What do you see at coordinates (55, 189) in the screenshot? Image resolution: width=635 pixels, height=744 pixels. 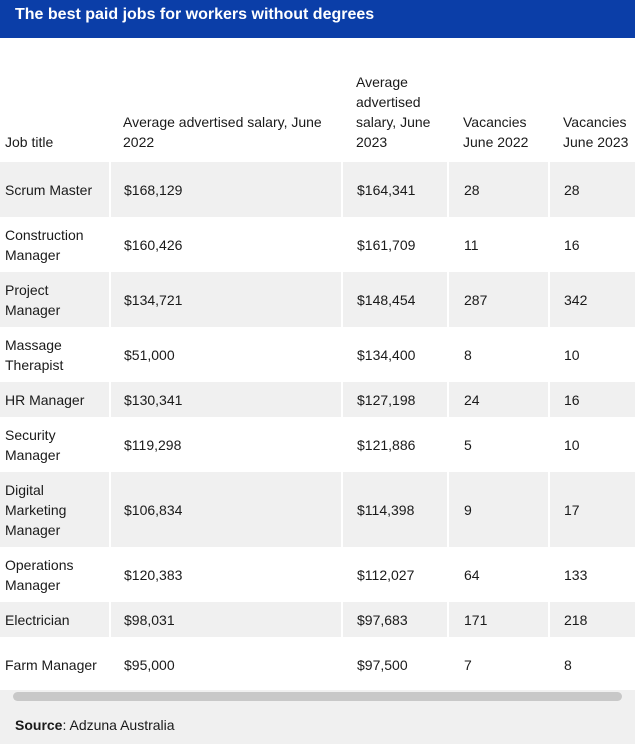 I see `table-cell: Scrum Master` at bounding box center [55, 189].